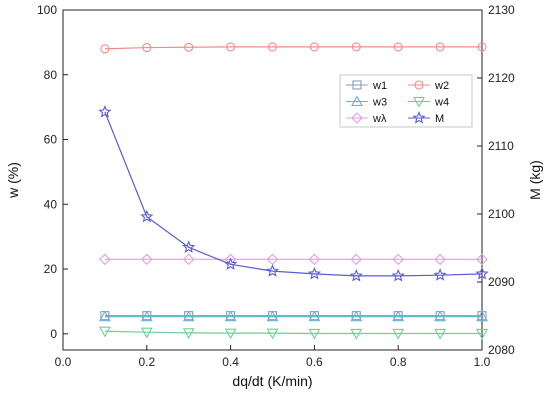 Image resolution: width=550 pixels, height=405 pixels. What do you see at coordinates (52, 172) in the screenshot?
I see `left-y-axis-ticks: 0 20 40 60 80 100` at bounding box center [52, 172].